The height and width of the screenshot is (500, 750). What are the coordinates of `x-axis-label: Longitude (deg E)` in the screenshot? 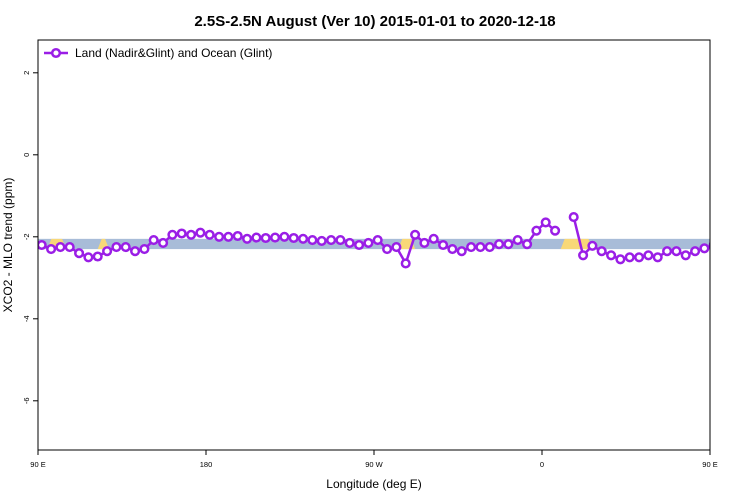 It's located at (373, 484).